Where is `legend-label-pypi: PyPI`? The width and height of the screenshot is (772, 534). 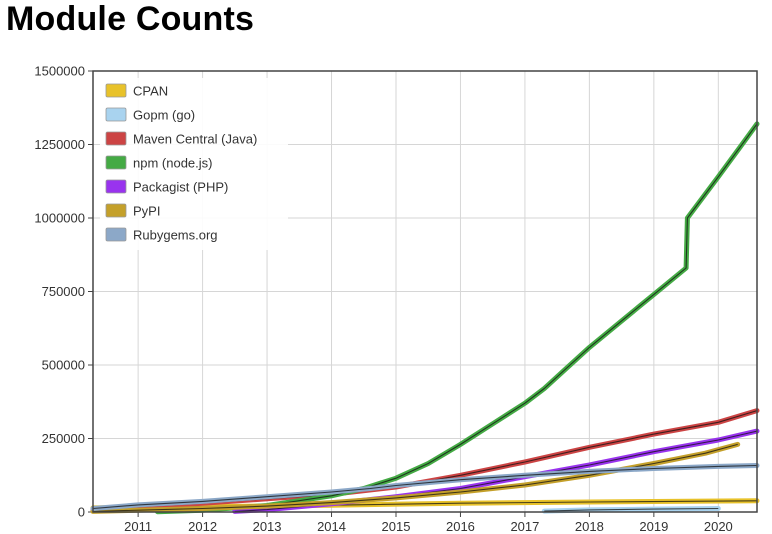
legend-label-pypi: PyPI is located at coordinates (146, 211).